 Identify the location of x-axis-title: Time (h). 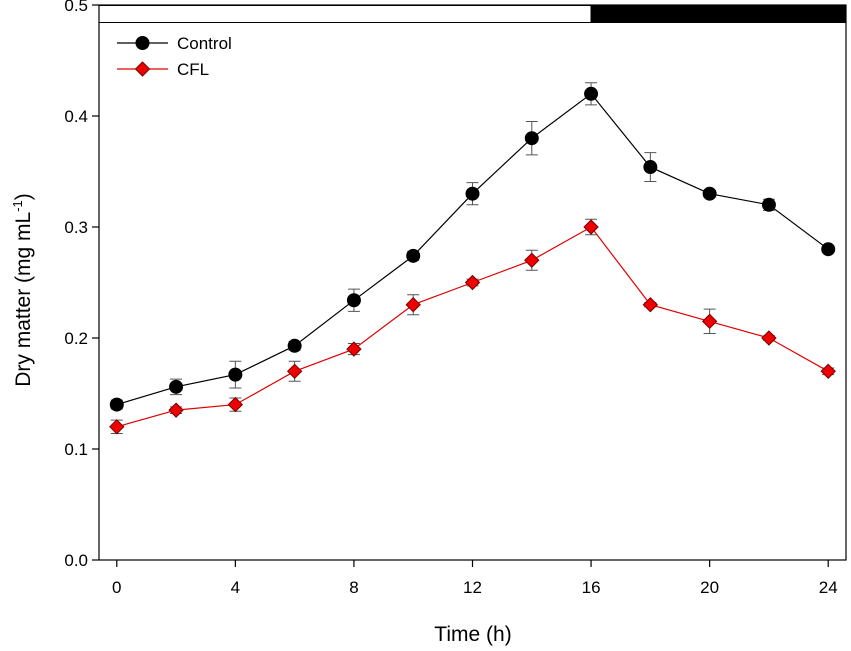
(472, 634).